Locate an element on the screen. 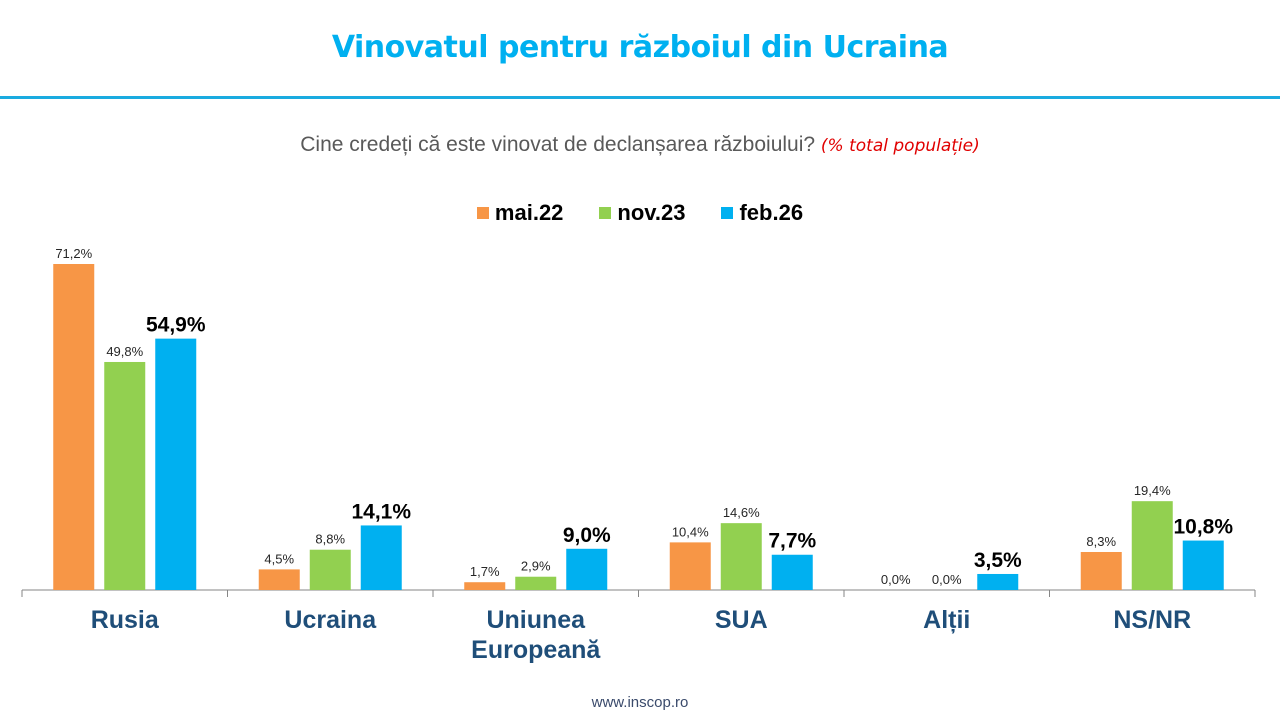 Image resolution: width=1280 pixels, height=720 pixels. data-label: 54,9% is located at coordinates (176, 325).